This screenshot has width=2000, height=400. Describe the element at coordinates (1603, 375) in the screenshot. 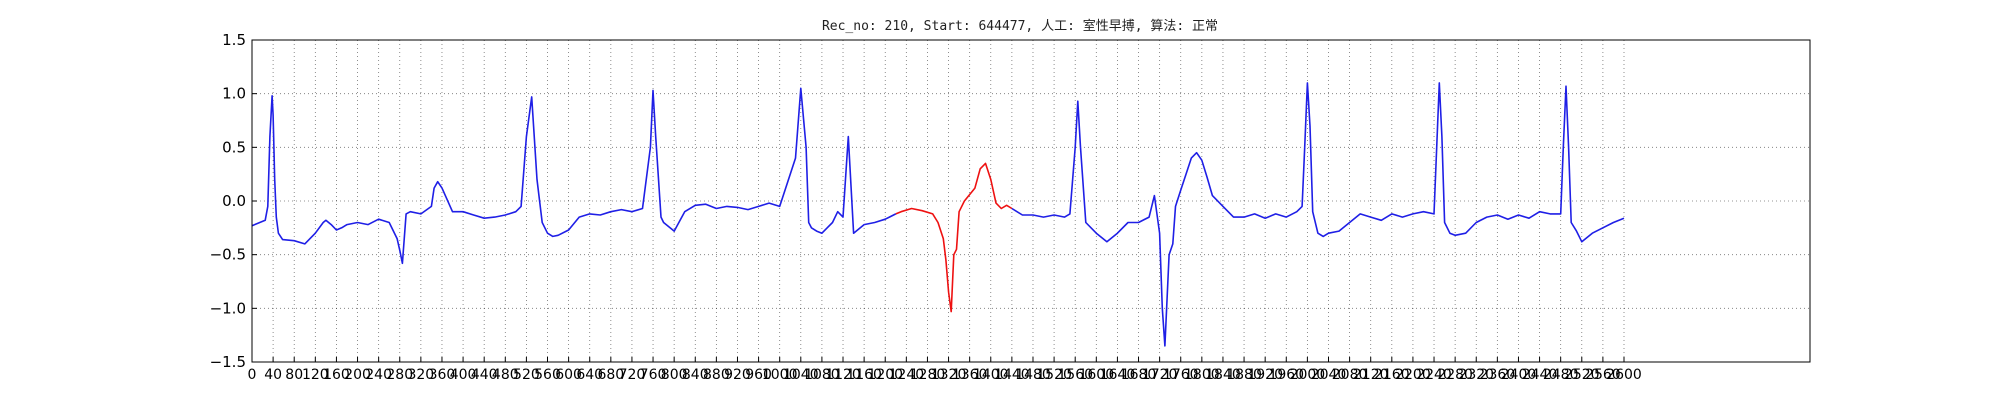

I see `x-tick-label: 2560` at that location.